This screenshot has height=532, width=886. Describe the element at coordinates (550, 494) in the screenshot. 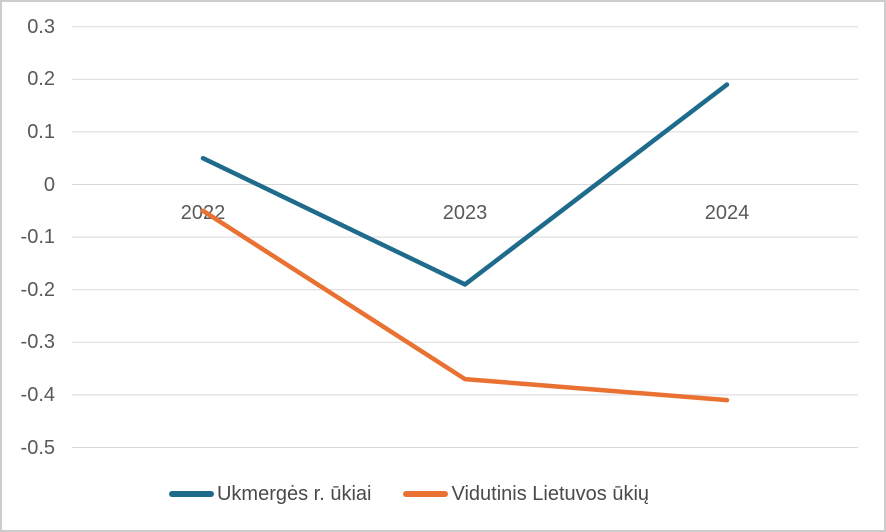

I see `legend-label: Vidutinis Lietuvos ūkių` at that location.